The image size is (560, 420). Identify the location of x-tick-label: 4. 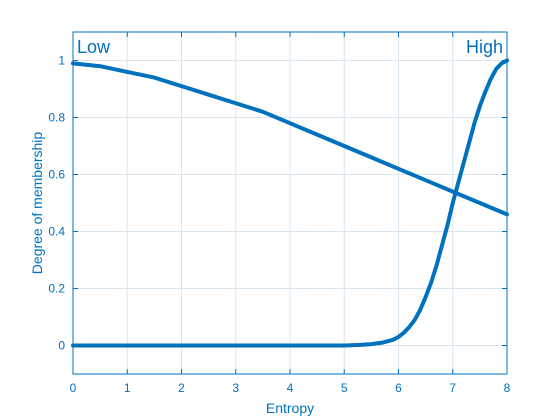
(290, 388).